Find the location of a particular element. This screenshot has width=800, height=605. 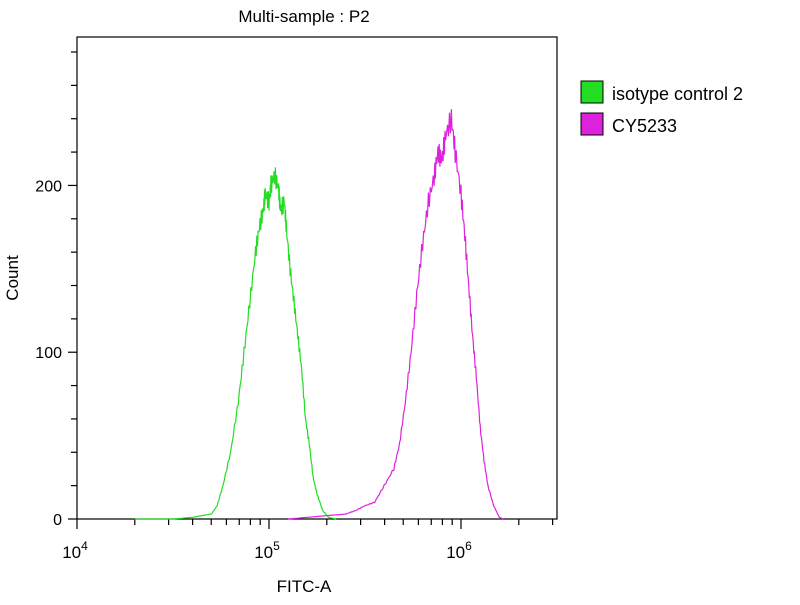

series-line-isotype-control is located at coordinates (235, 343).